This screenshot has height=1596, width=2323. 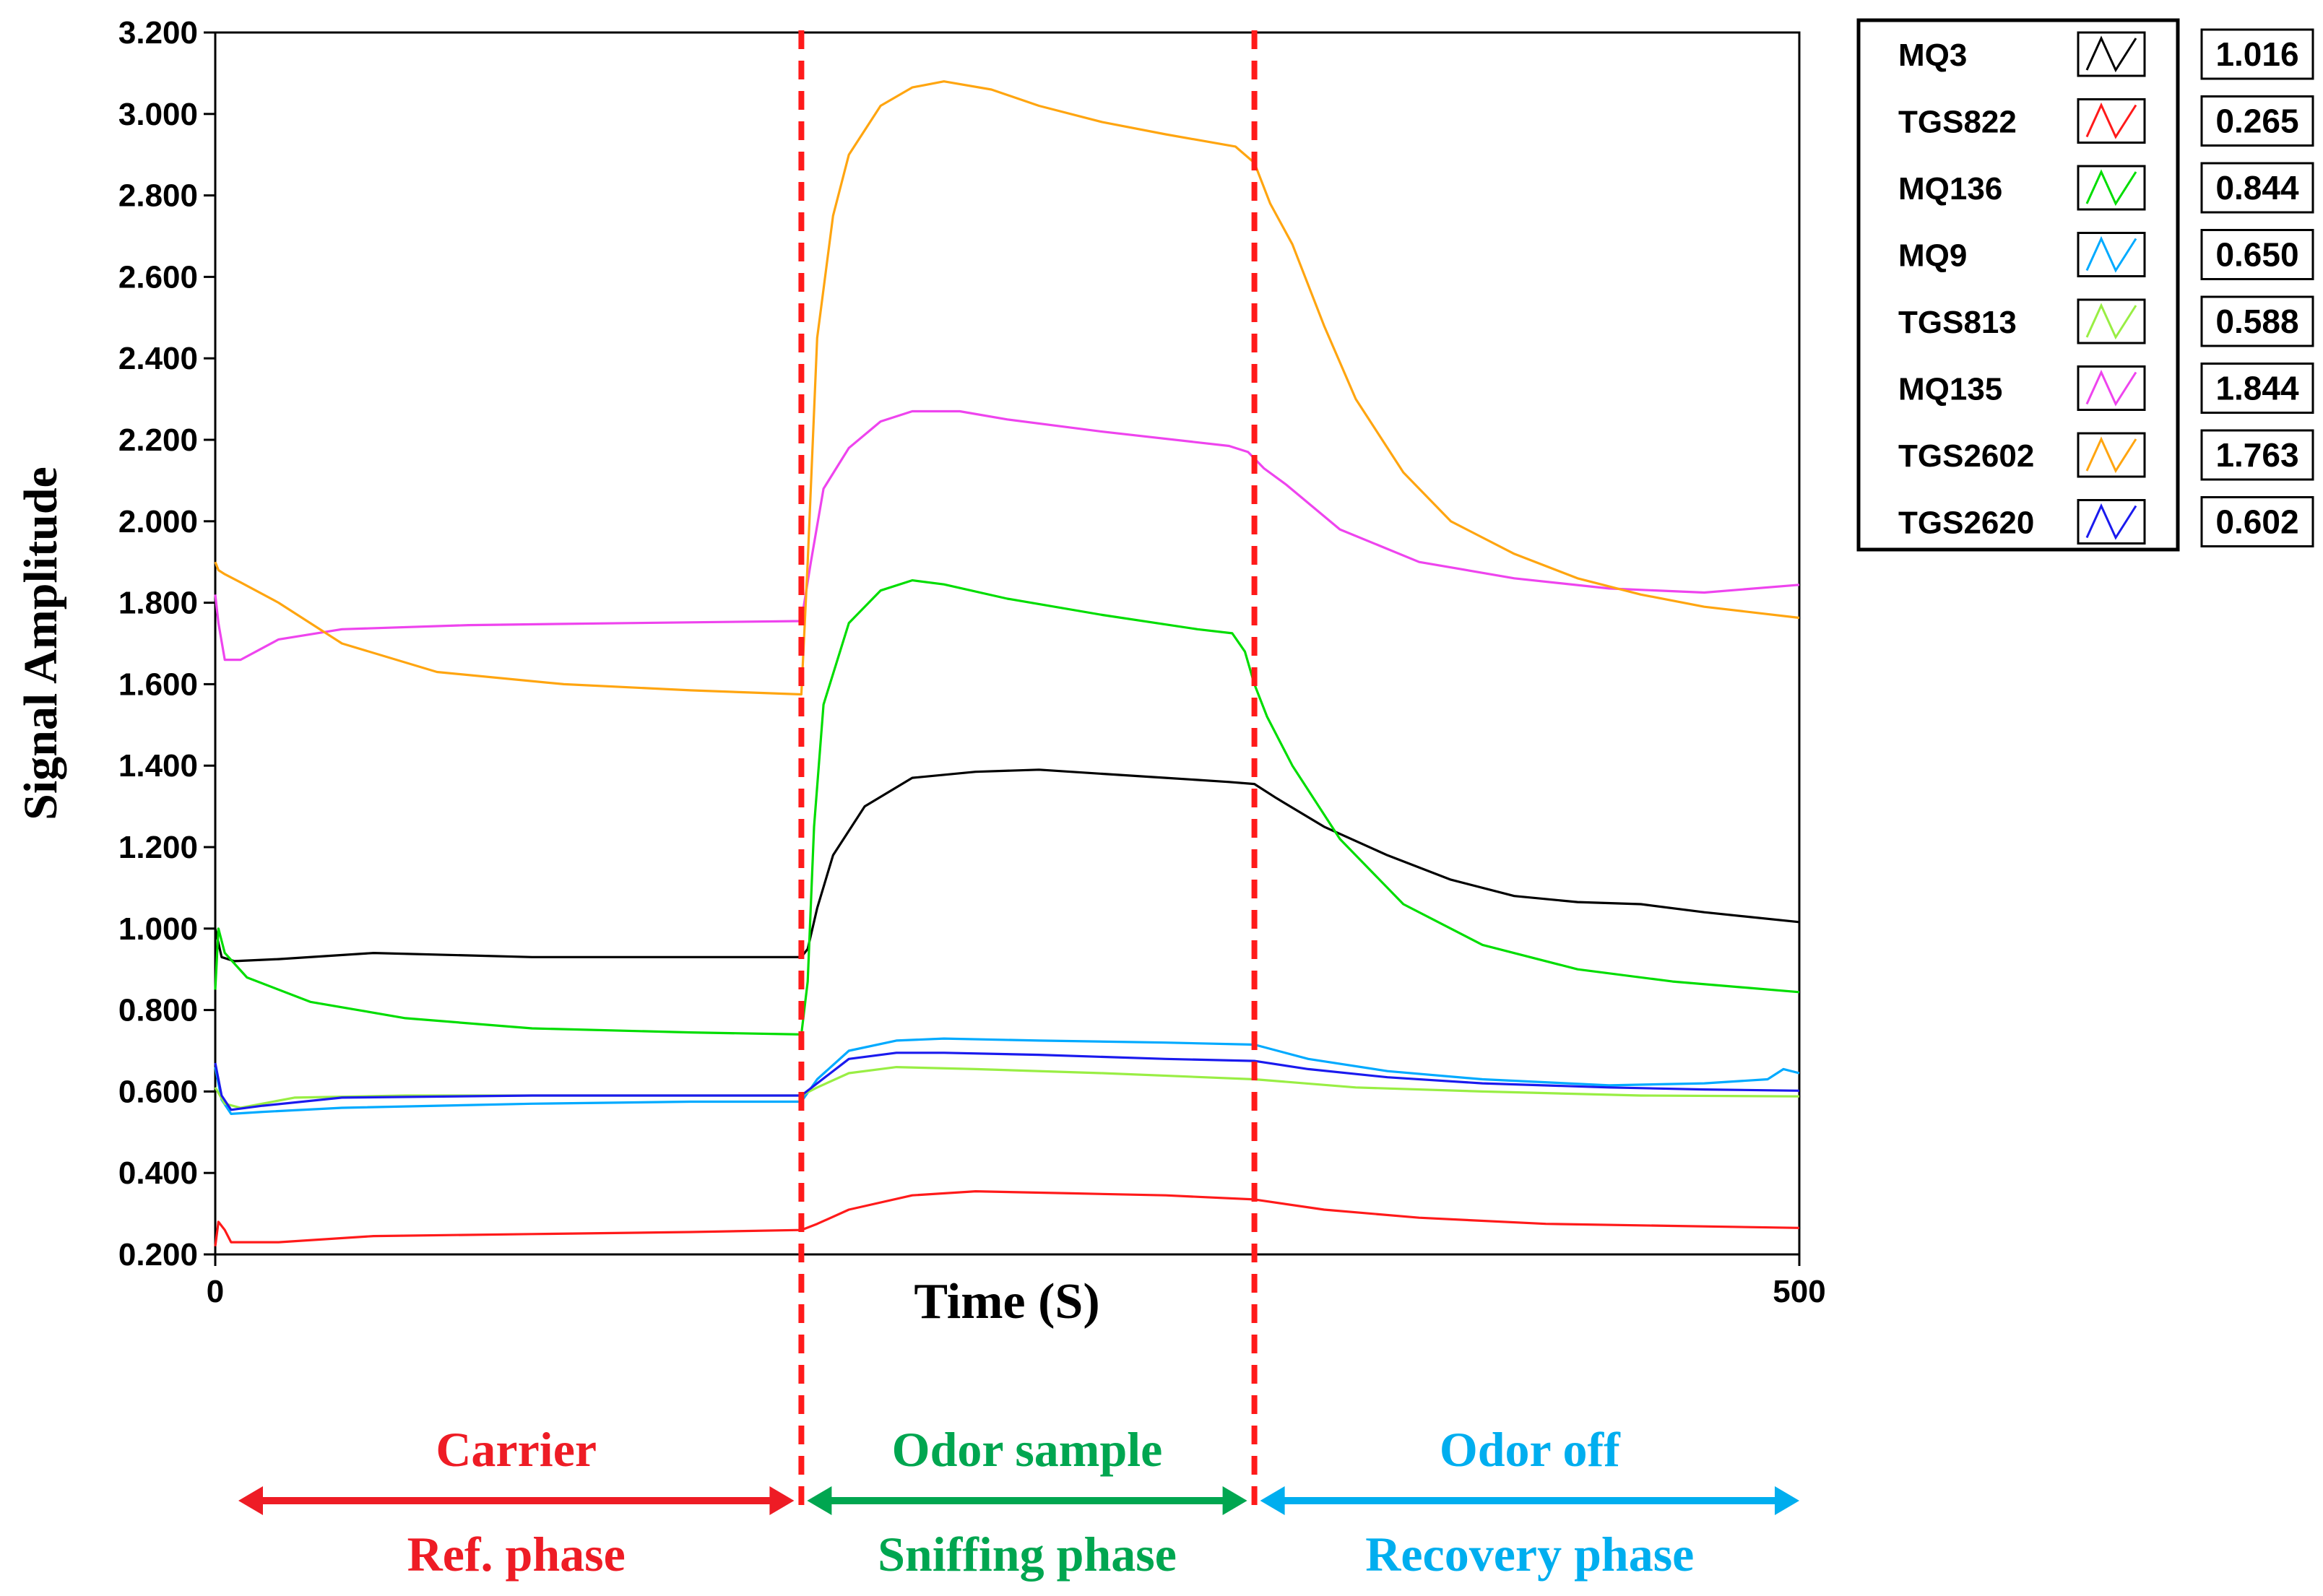 I want to click on y-tick-label: 0.200, so click(x=158, y=1254).